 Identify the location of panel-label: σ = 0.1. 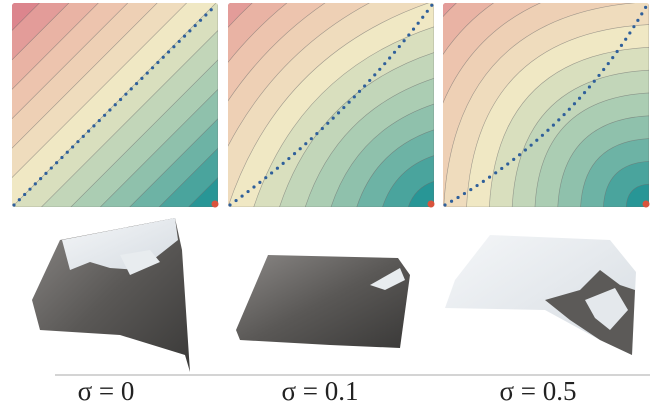
(319, 391).